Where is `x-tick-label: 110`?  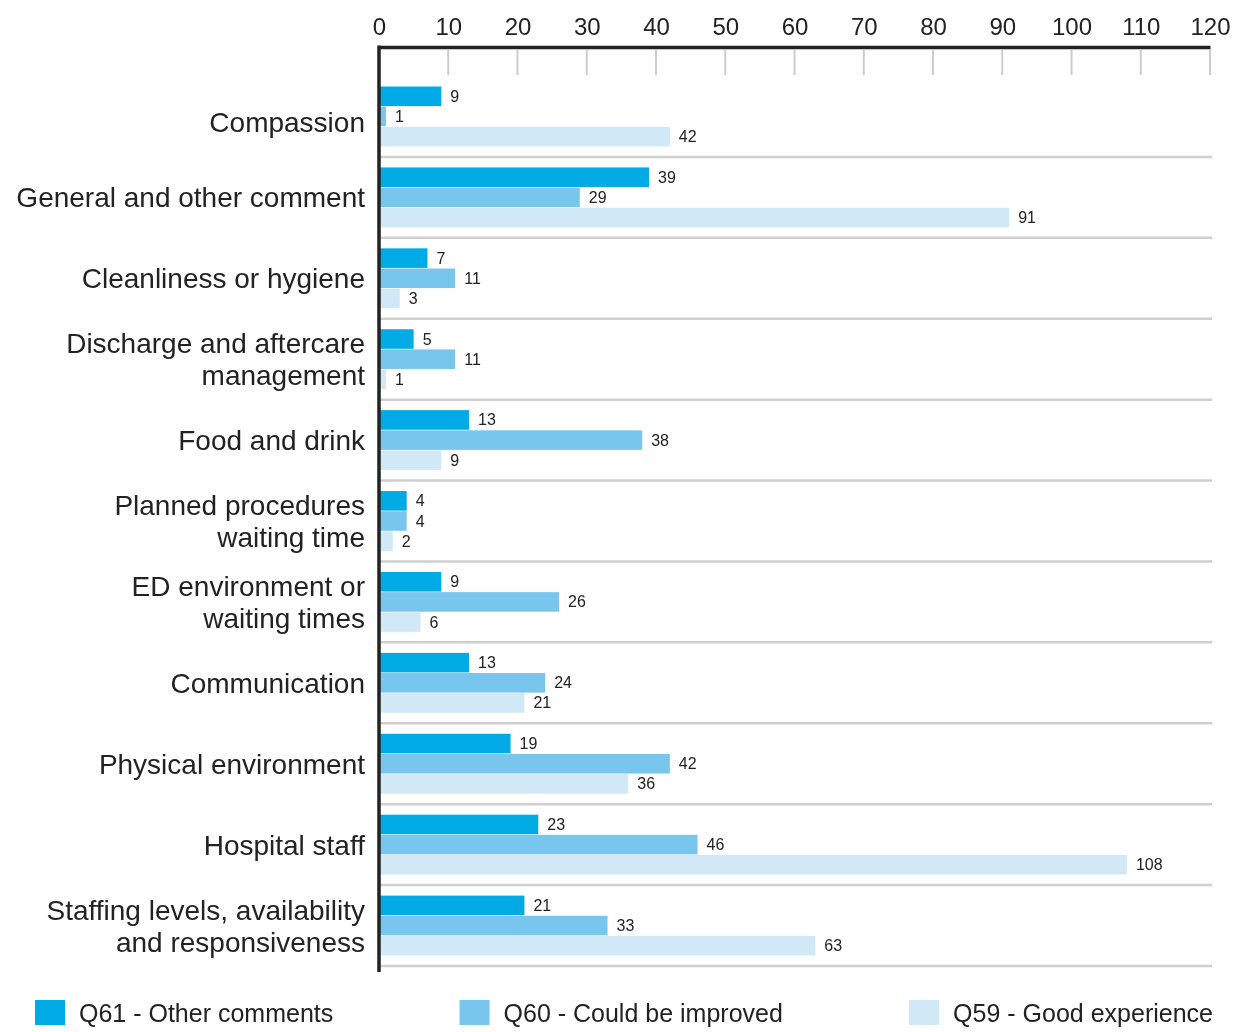 x-tick-label: 110 is located at coordinates (1141, 26).